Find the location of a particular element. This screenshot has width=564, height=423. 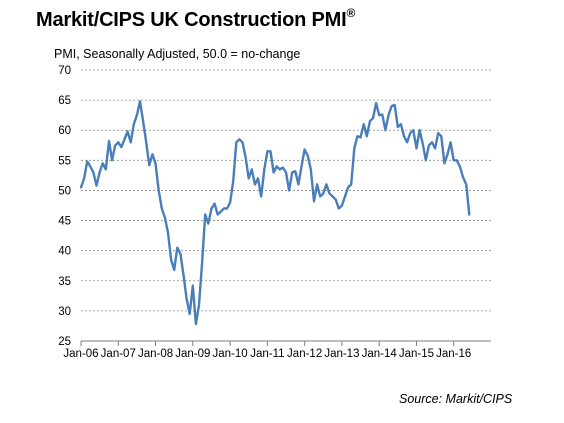

y-tick-label: 55 is located at coordinates (64, 161).